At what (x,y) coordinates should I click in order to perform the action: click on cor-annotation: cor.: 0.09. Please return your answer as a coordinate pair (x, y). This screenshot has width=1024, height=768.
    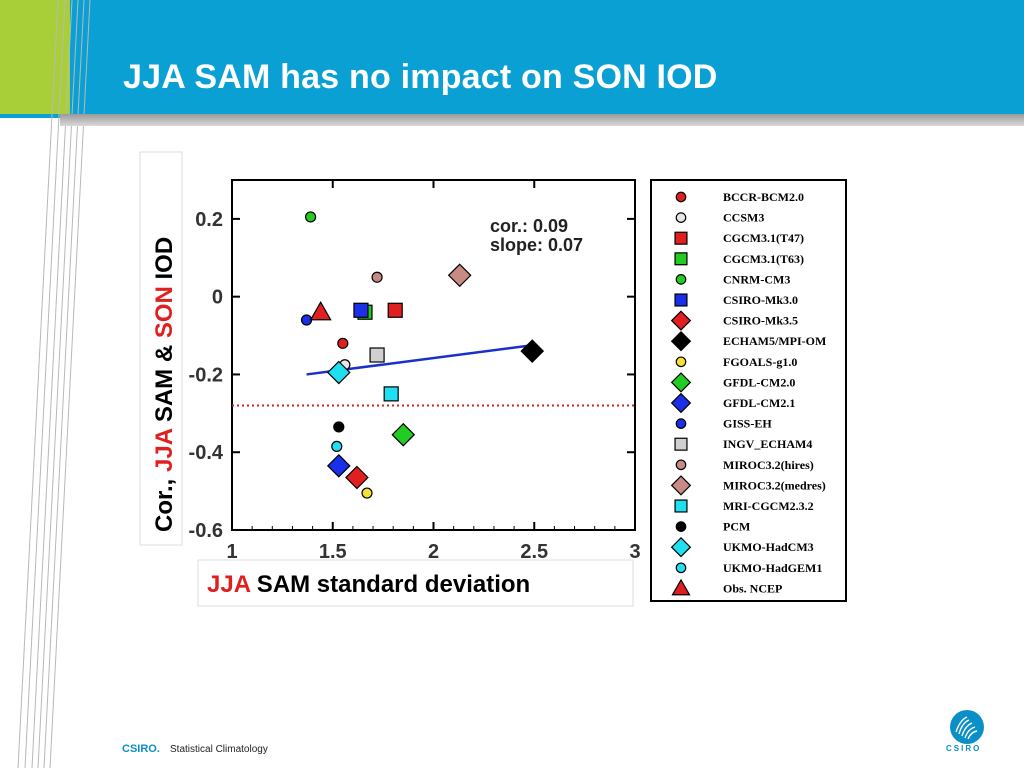
    Looking at the image, I should click on (529, 226).